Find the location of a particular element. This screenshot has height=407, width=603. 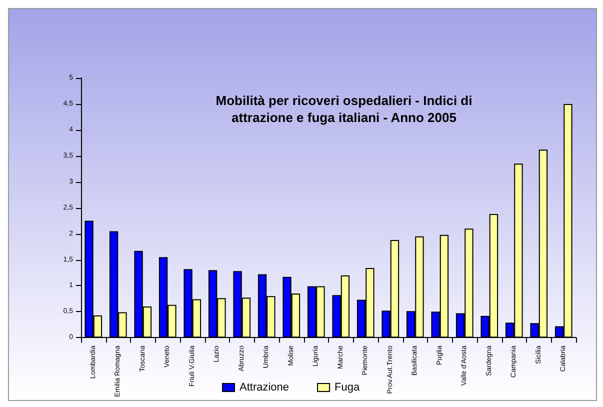

legend-label: Attrazione is located at coordinates (265, 388).